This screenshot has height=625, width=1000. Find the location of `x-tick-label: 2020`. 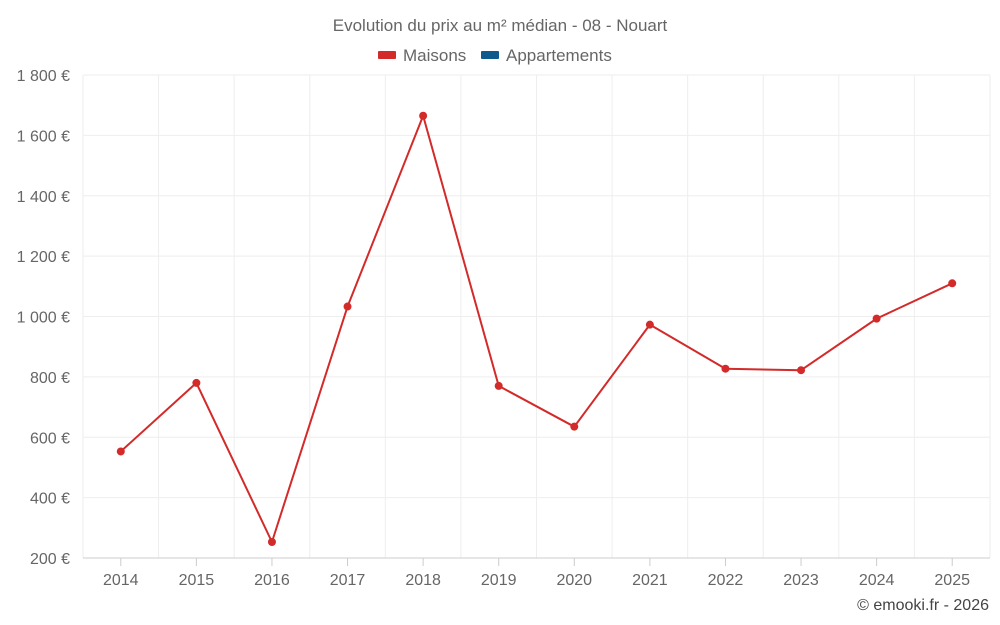

x-tick-label: 2020 is located at coordinates (574, 580).